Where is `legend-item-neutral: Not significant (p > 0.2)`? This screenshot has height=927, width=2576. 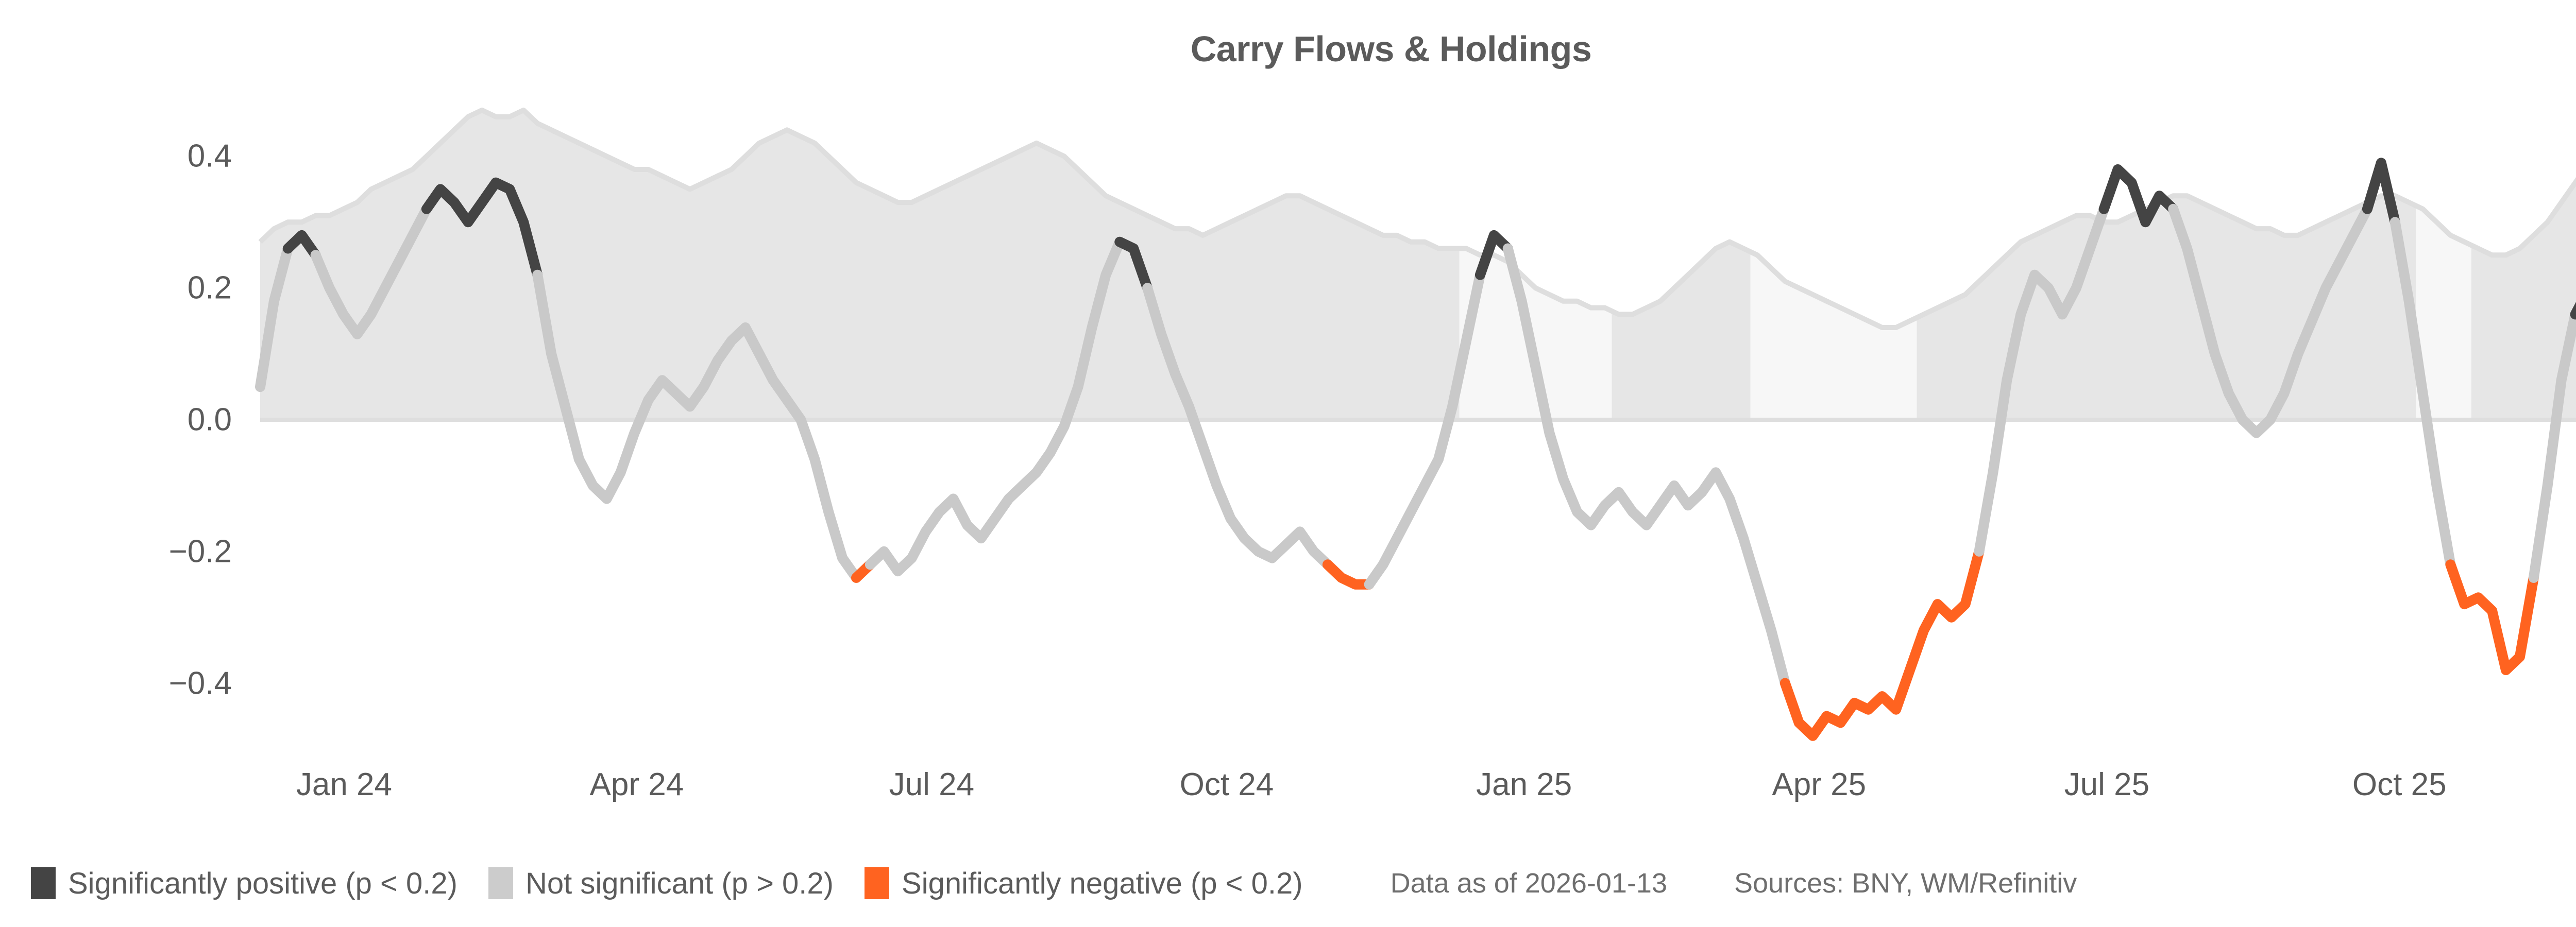
legend-item-neutral: Not significant (p > 0.2) is located at coordinates (661, 883).